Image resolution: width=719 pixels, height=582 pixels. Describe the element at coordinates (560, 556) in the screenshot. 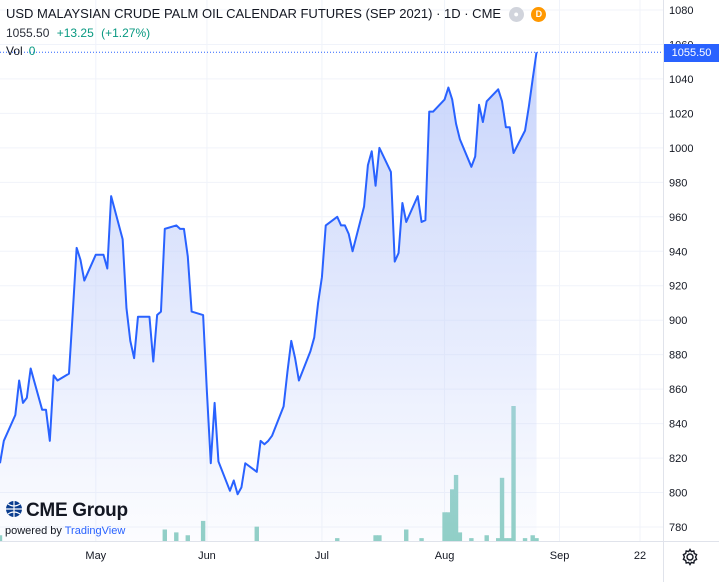

I see `x-tick-label: Sep` at that location.